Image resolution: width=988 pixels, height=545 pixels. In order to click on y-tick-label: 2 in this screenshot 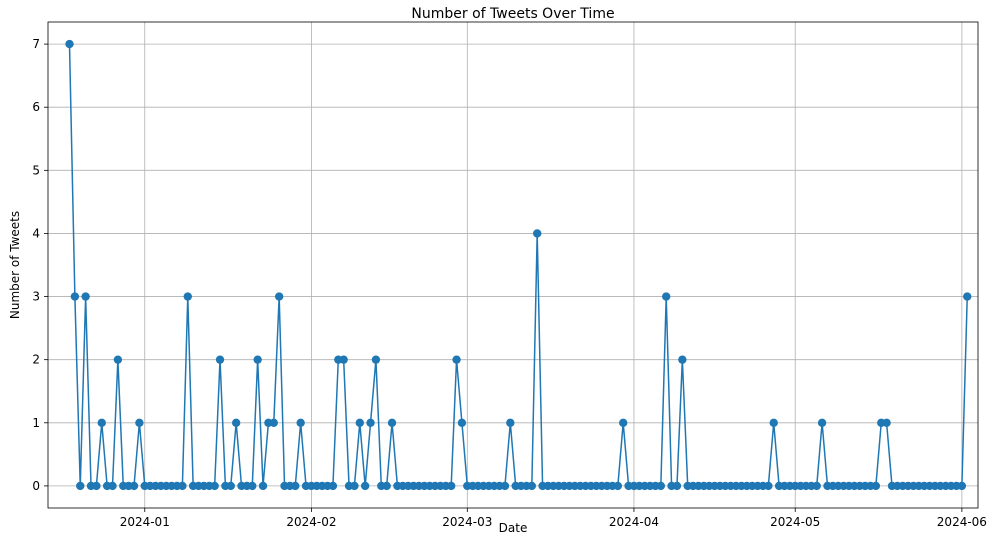, I will do `click(36, 360)`.